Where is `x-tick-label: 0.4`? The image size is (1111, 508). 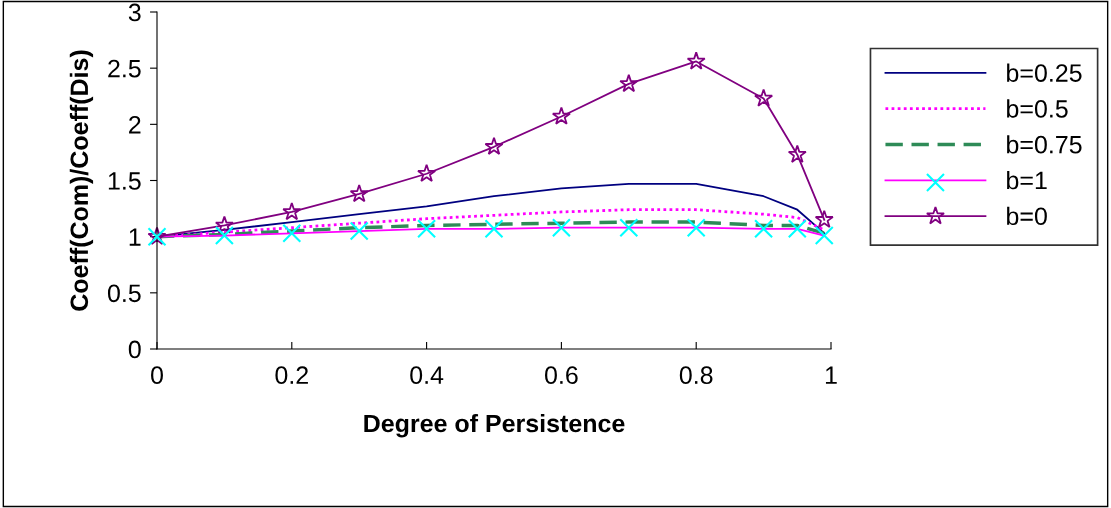 x-tick-label: 0.4 is located at coordinates (427, 375).